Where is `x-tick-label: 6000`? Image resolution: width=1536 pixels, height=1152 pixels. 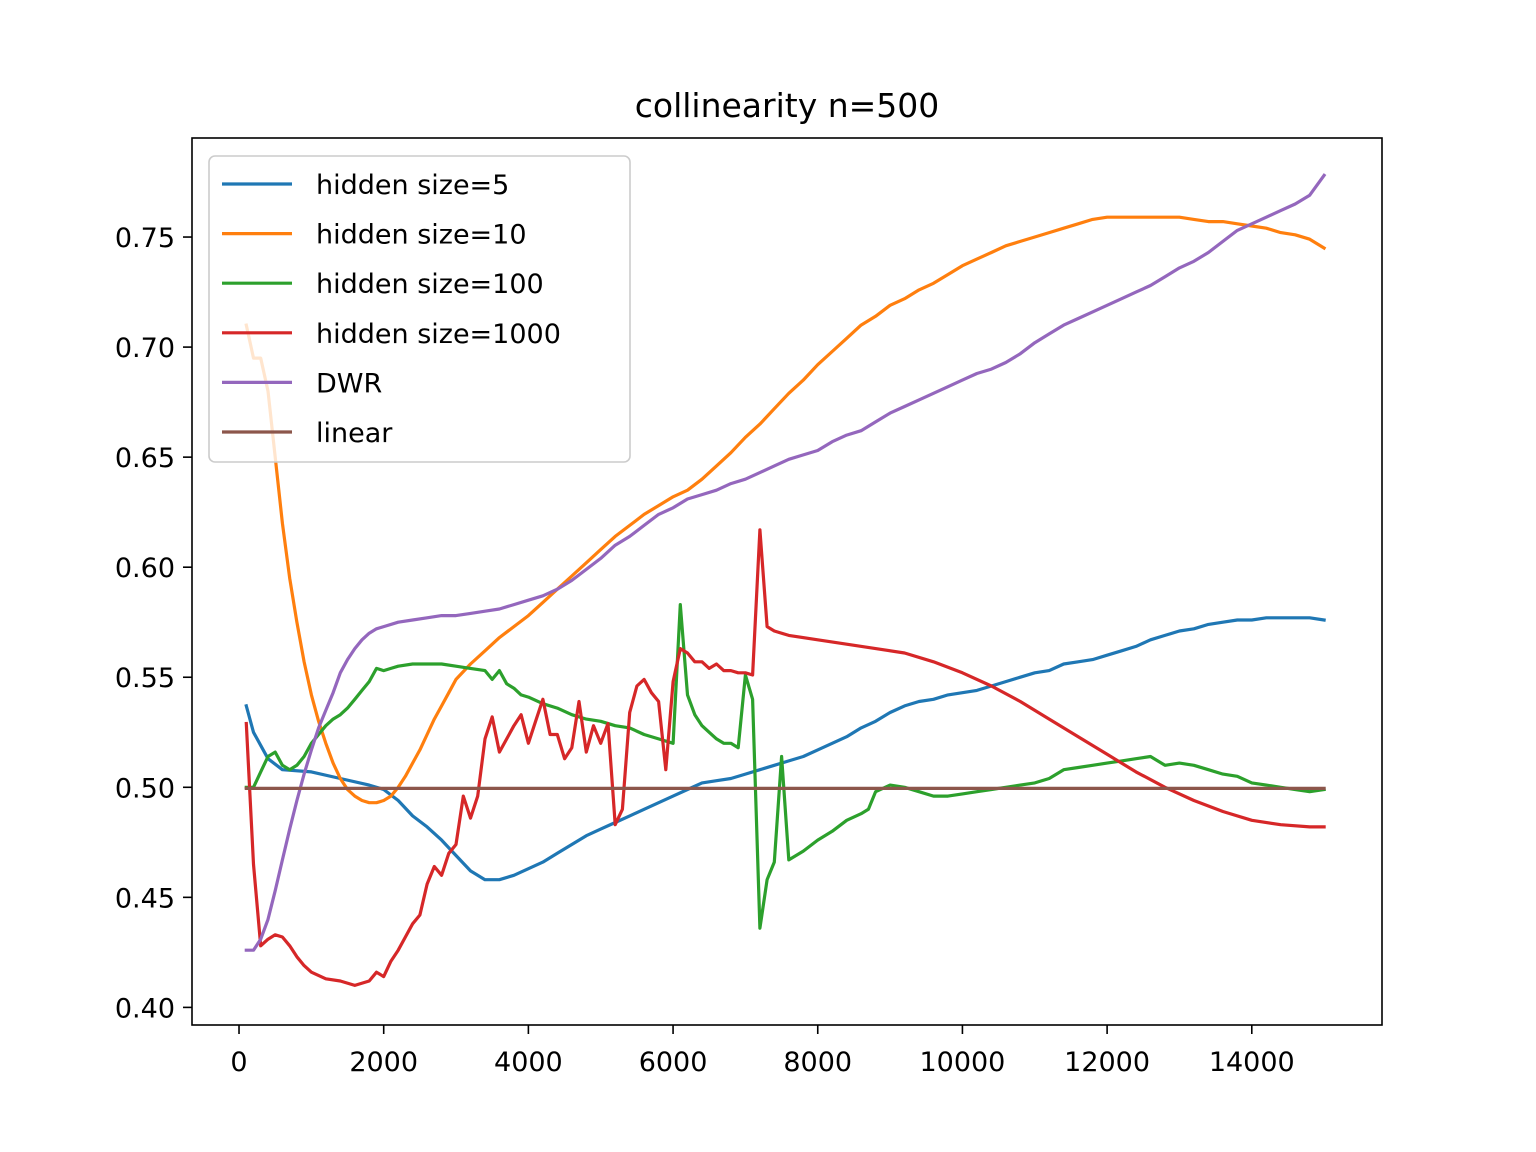
x-tick-label: 6000 is located at coordinates (673, 1062).